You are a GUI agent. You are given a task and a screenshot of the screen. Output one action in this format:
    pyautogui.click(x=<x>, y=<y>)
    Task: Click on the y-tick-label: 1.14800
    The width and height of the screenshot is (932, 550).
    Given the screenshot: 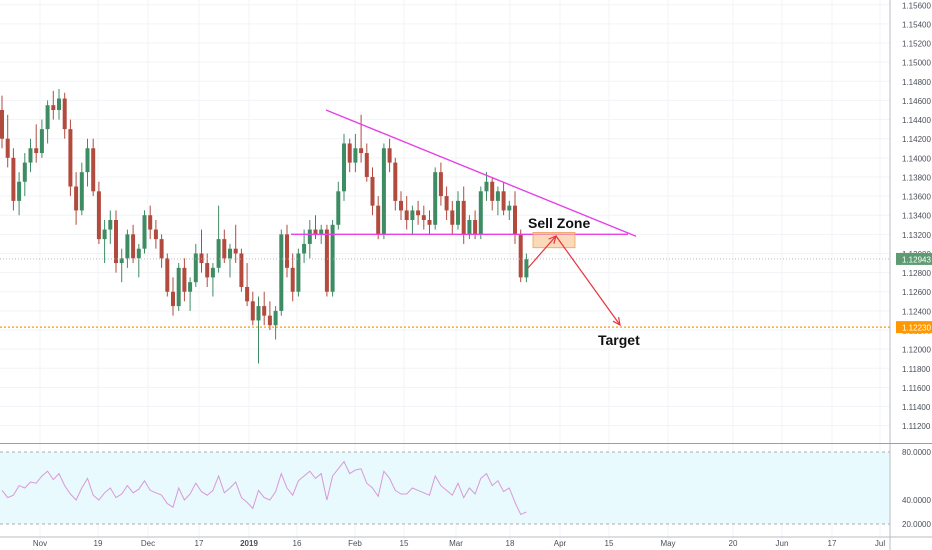 What is the action you would take?
    pyautogui.click(x=916, y=82)
    